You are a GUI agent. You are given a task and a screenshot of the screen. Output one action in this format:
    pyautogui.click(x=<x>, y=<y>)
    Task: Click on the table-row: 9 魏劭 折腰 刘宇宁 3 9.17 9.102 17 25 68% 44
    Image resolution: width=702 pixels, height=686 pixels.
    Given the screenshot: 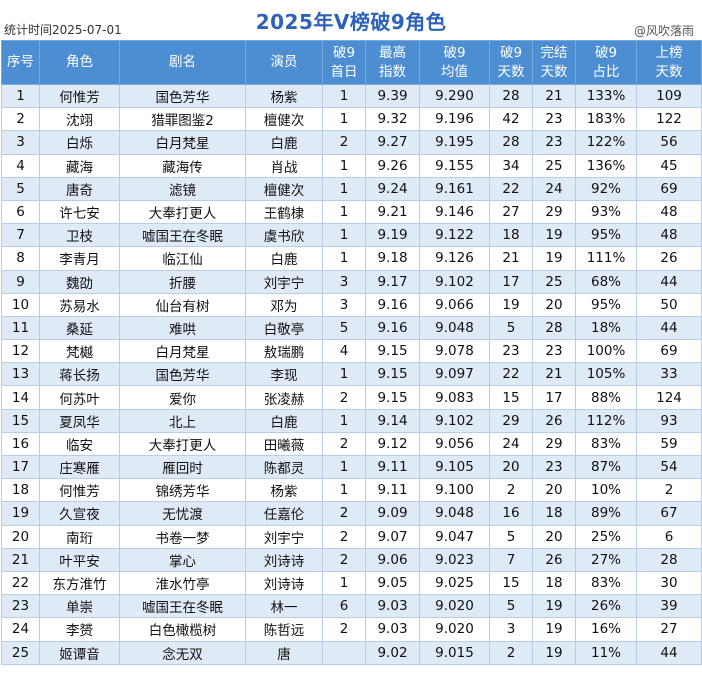 What is the action you would take?
    pyautogui.click(x=351, y=281)
    